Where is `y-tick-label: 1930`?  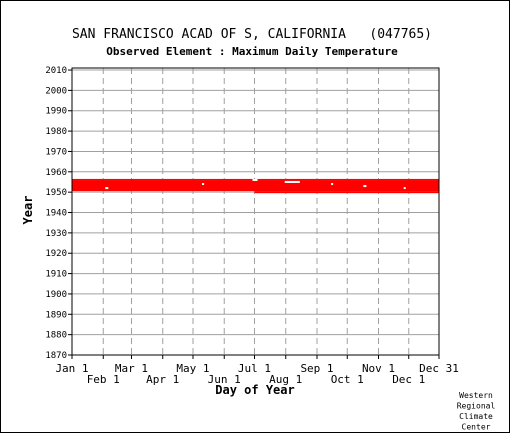 y-tick-label: 1930 is located at coordinates (56, 234).